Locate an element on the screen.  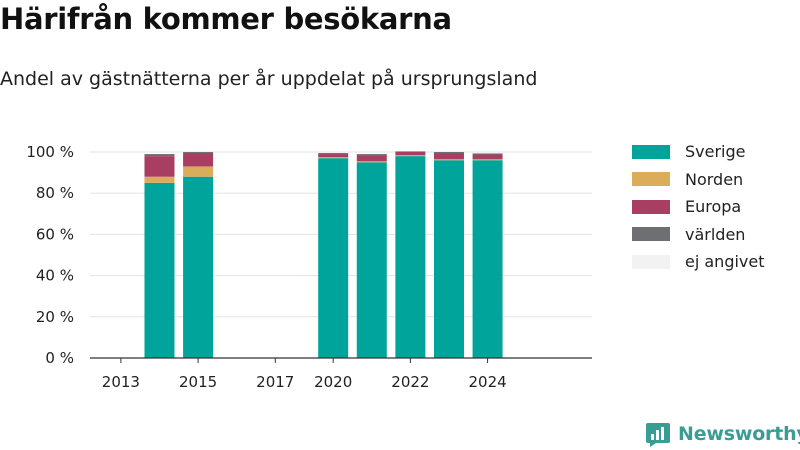
legend-item: Europa is located at coordinates (698, 207).